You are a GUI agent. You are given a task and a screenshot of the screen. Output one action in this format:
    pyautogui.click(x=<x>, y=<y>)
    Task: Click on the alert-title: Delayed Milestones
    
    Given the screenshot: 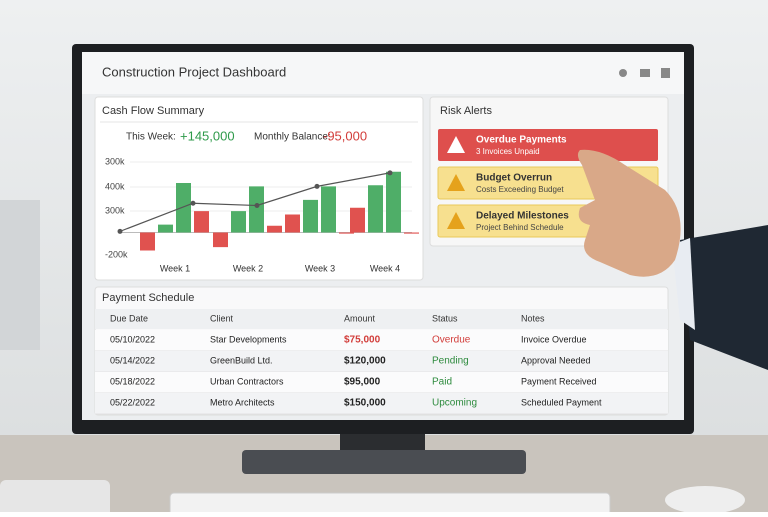 What is the action you would take?
    pyautogui.click(x=522, y=216)
    